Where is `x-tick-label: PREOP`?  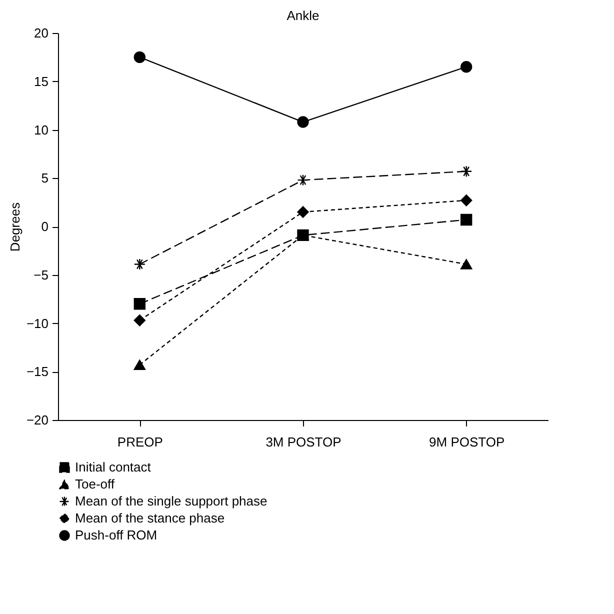 x-tick-label: PREOP is located at coordinates (140, 442).